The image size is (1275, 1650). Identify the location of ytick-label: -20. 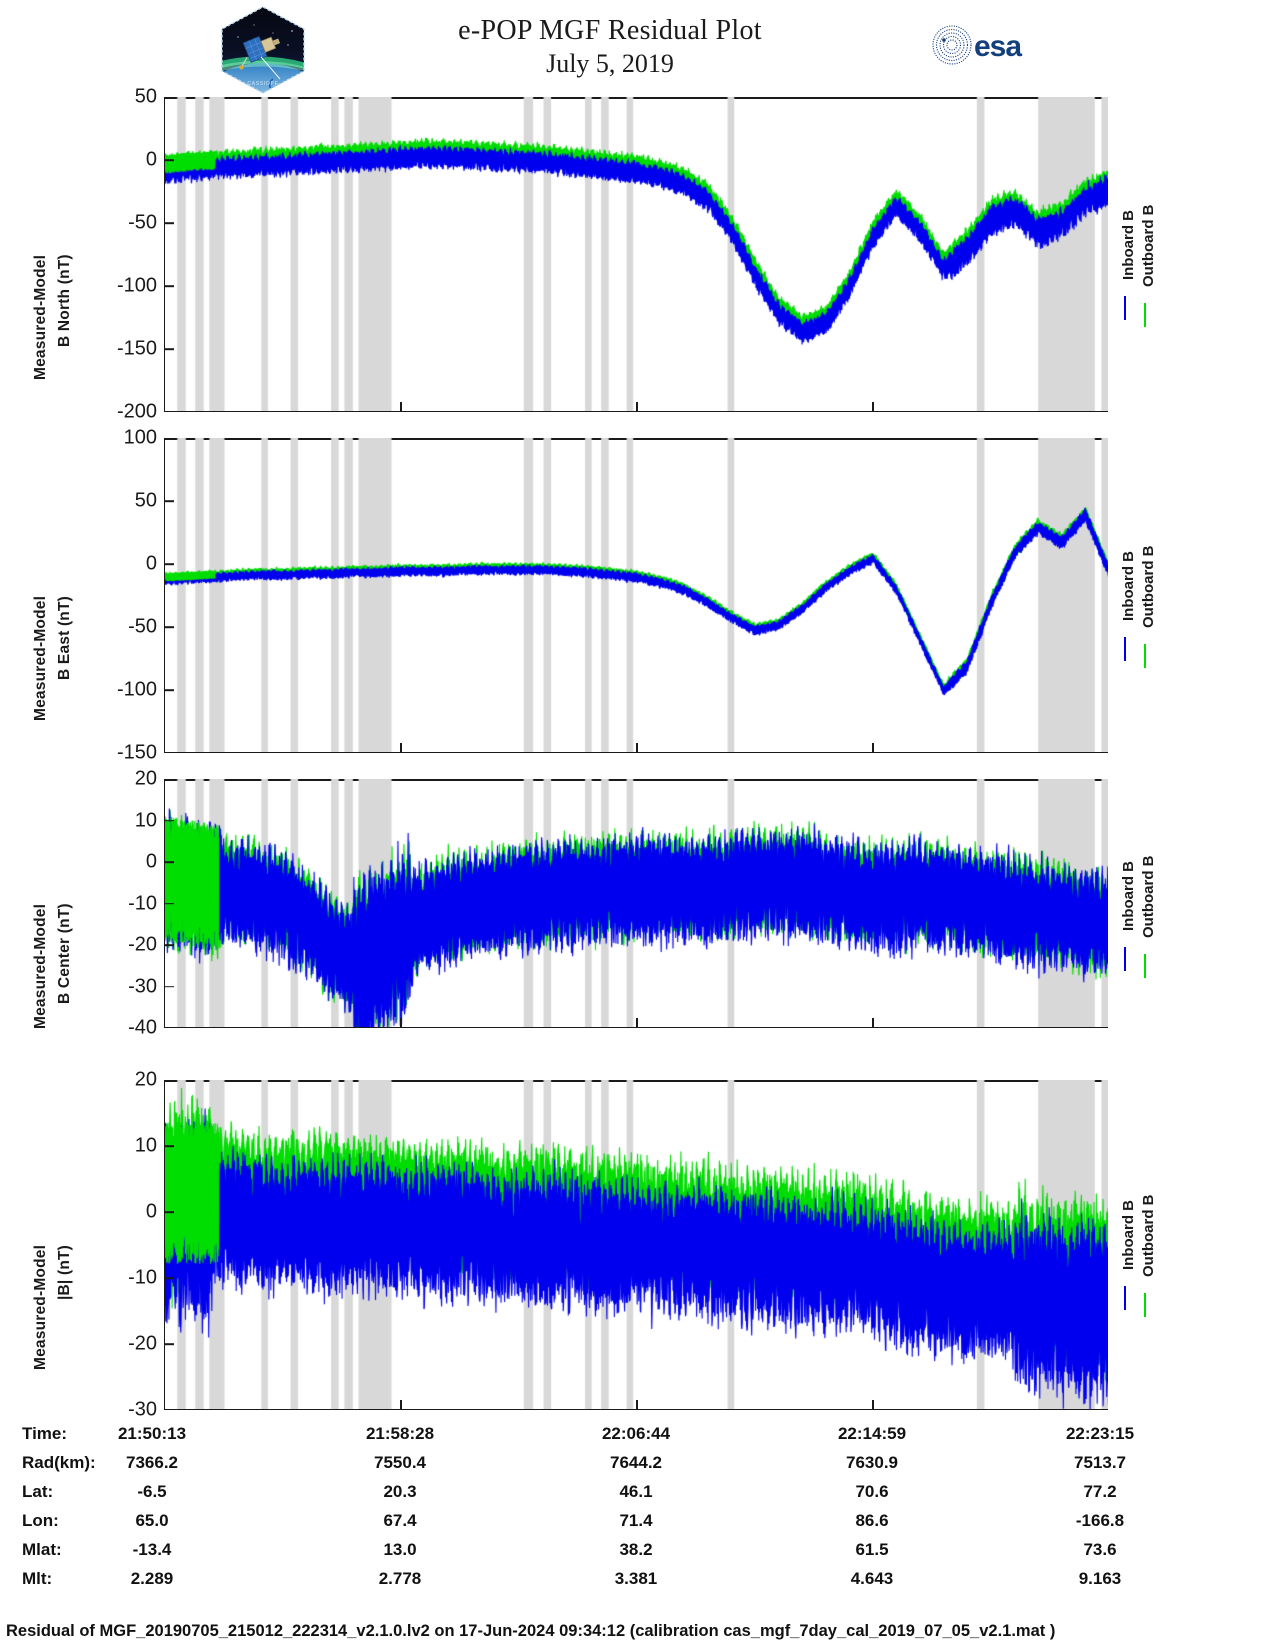
(142, 1343).